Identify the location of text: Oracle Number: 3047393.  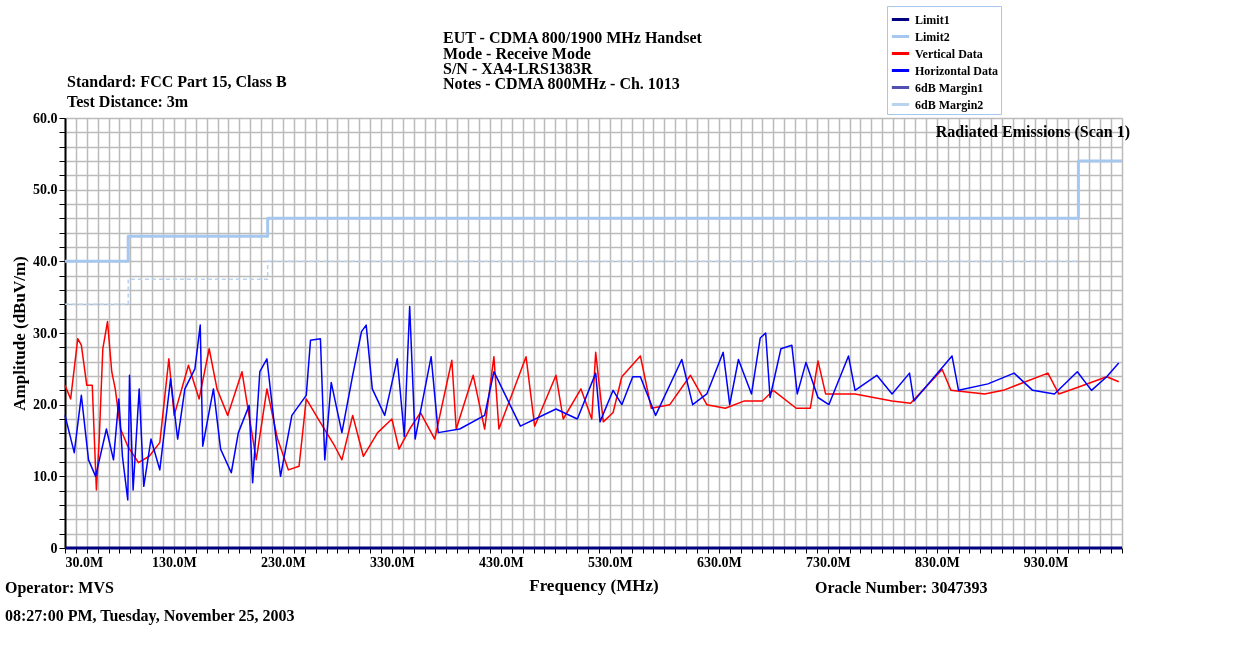
(901, 587).